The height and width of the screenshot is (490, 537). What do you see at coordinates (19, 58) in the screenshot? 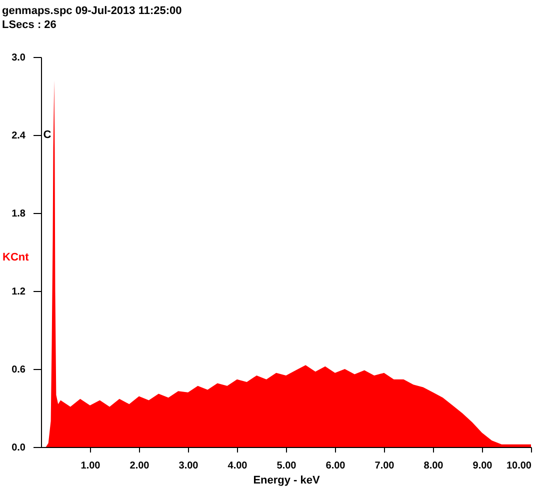
I see `y-tick-label: 3.0` at bounding box center [19, 58].